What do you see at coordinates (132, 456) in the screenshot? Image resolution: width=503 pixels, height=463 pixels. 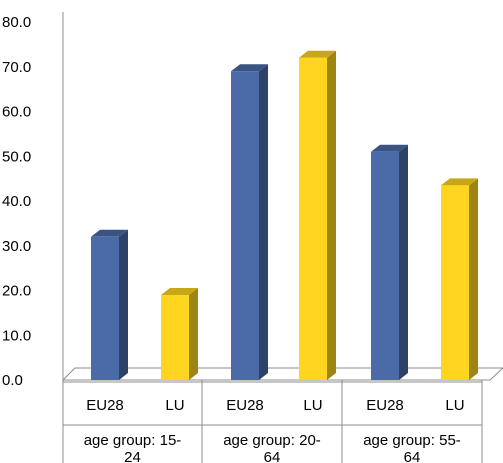 I see `group-label: 24` at bounding box center [132, 456].